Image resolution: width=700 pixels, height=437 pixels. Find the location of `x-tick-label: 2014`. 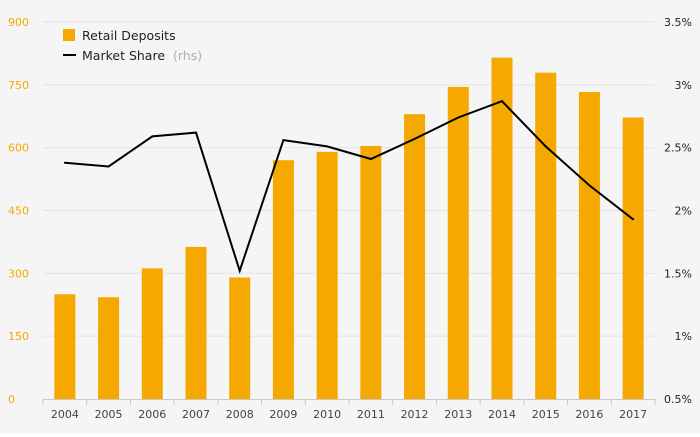

x-tick-label: 2014 is located at coordinates (502, 414).